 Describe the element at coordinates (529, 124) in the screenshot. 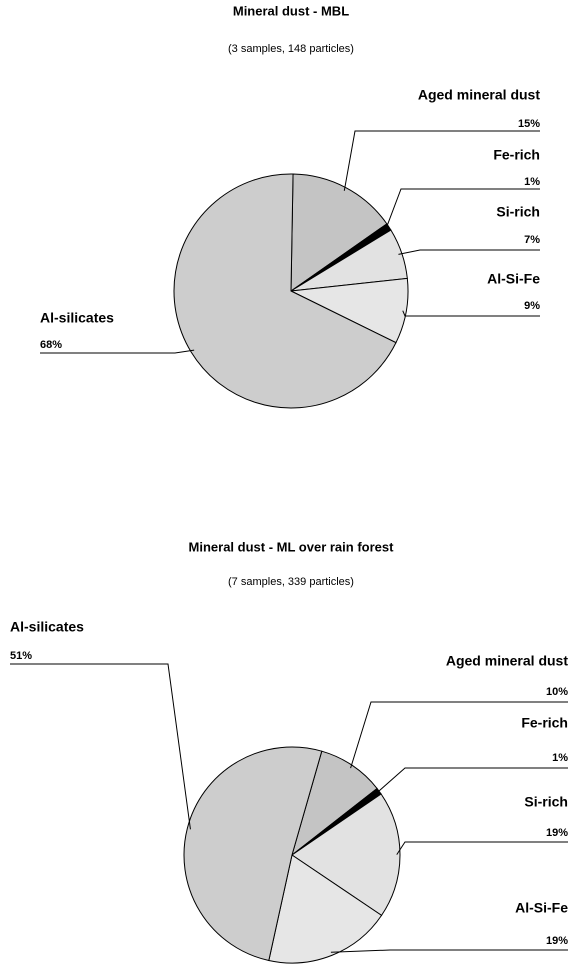

I see `value-label: 15%` at that location.